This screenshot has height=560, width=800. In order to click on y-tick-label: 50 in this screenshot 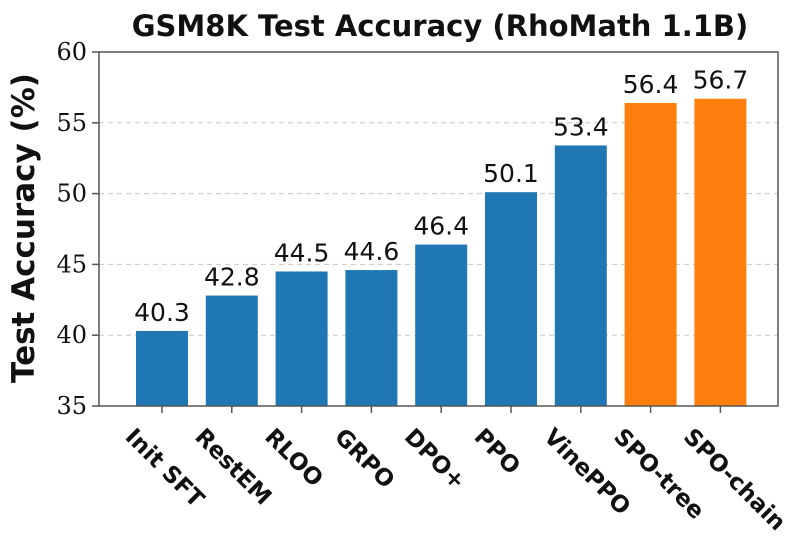, I will do `click(71, 194)`.